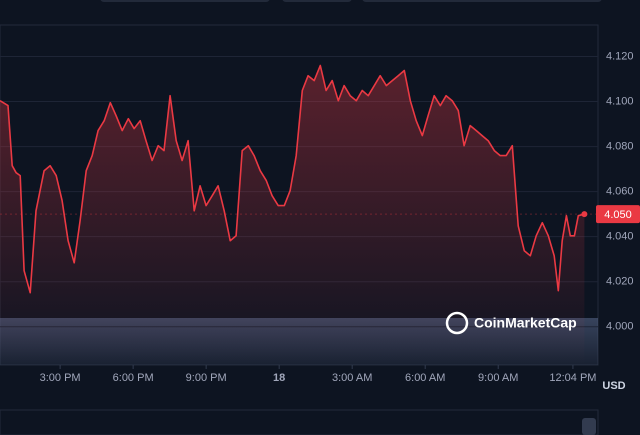  What do you see at coordinates (589, 426) in the screenshot?
I see `navigator-handle` at bounding box center [589, 426].